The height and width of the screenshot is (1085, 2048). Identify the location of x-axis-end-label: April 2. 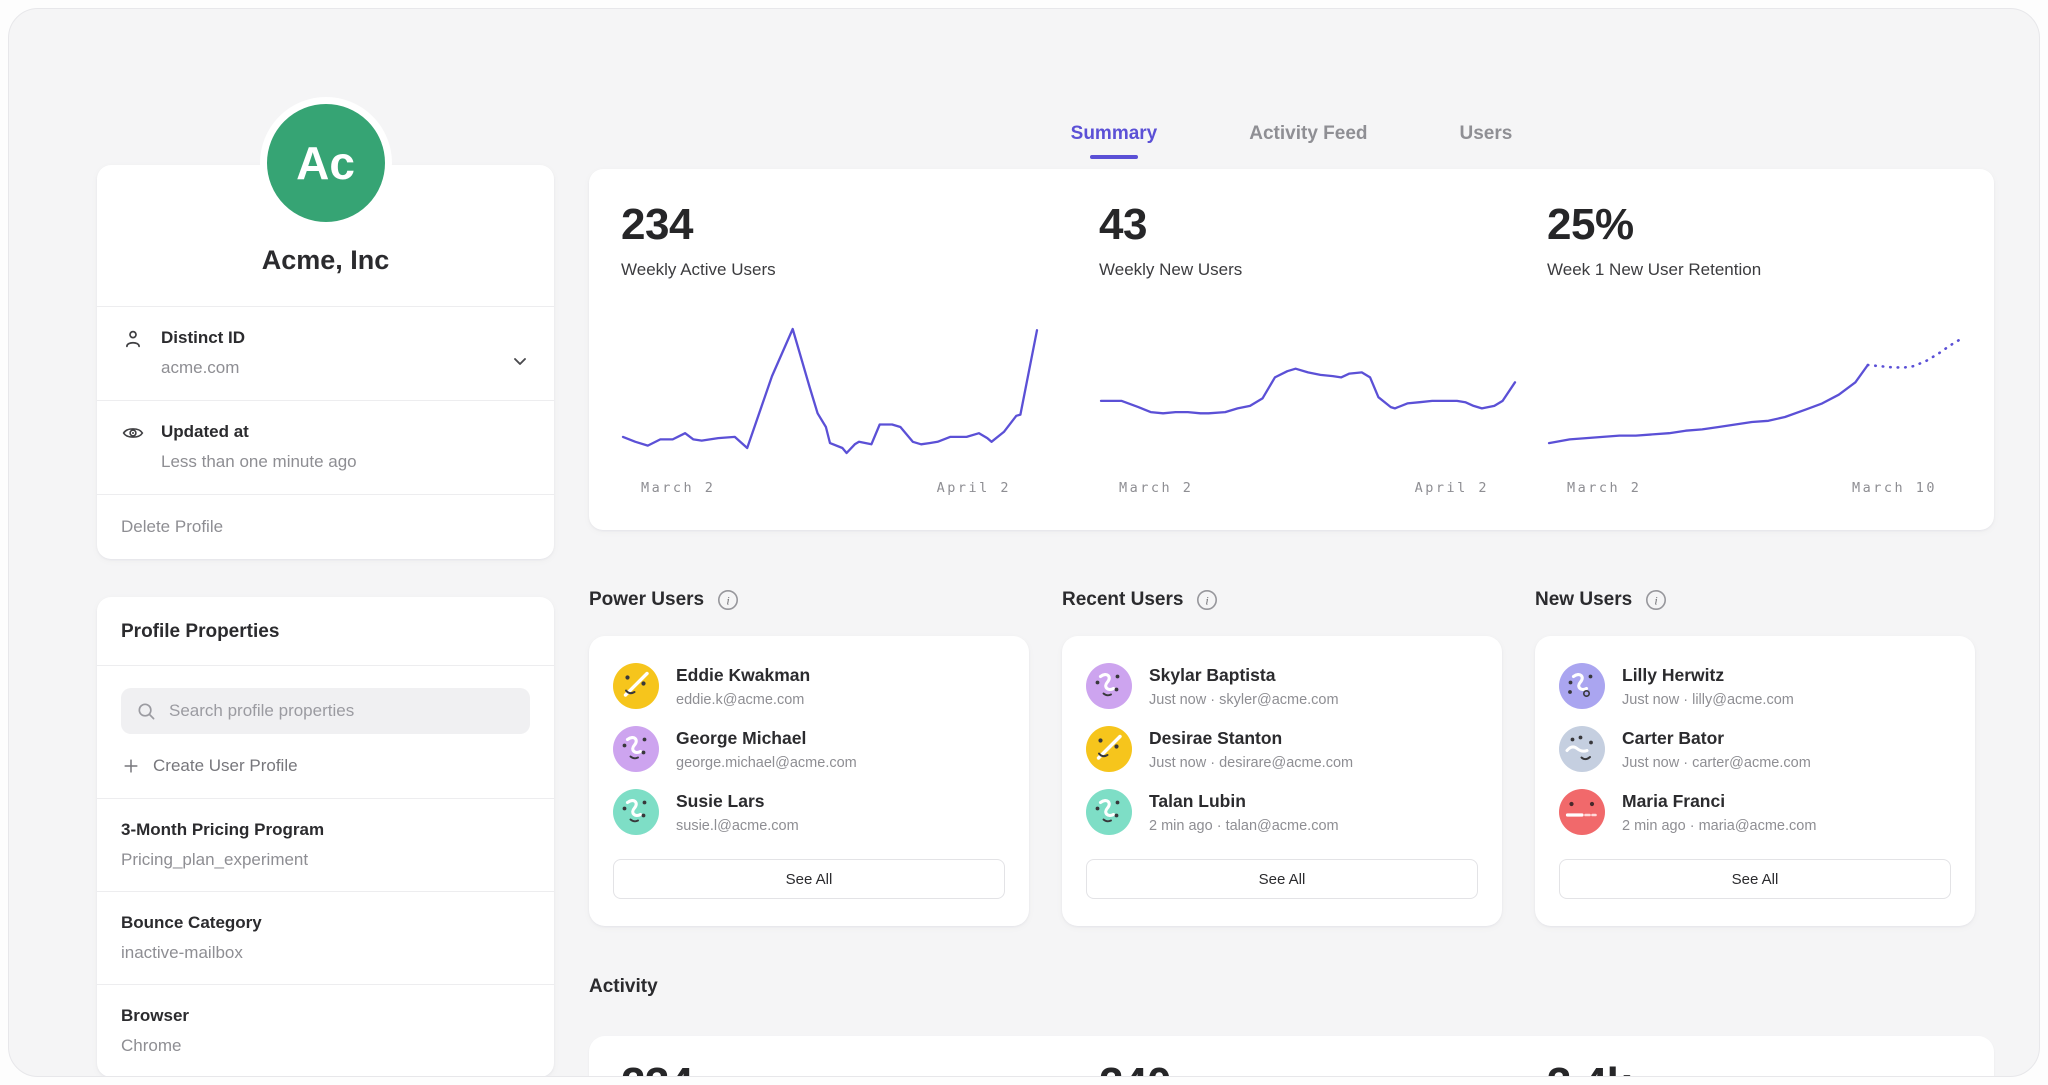
(973, 488).